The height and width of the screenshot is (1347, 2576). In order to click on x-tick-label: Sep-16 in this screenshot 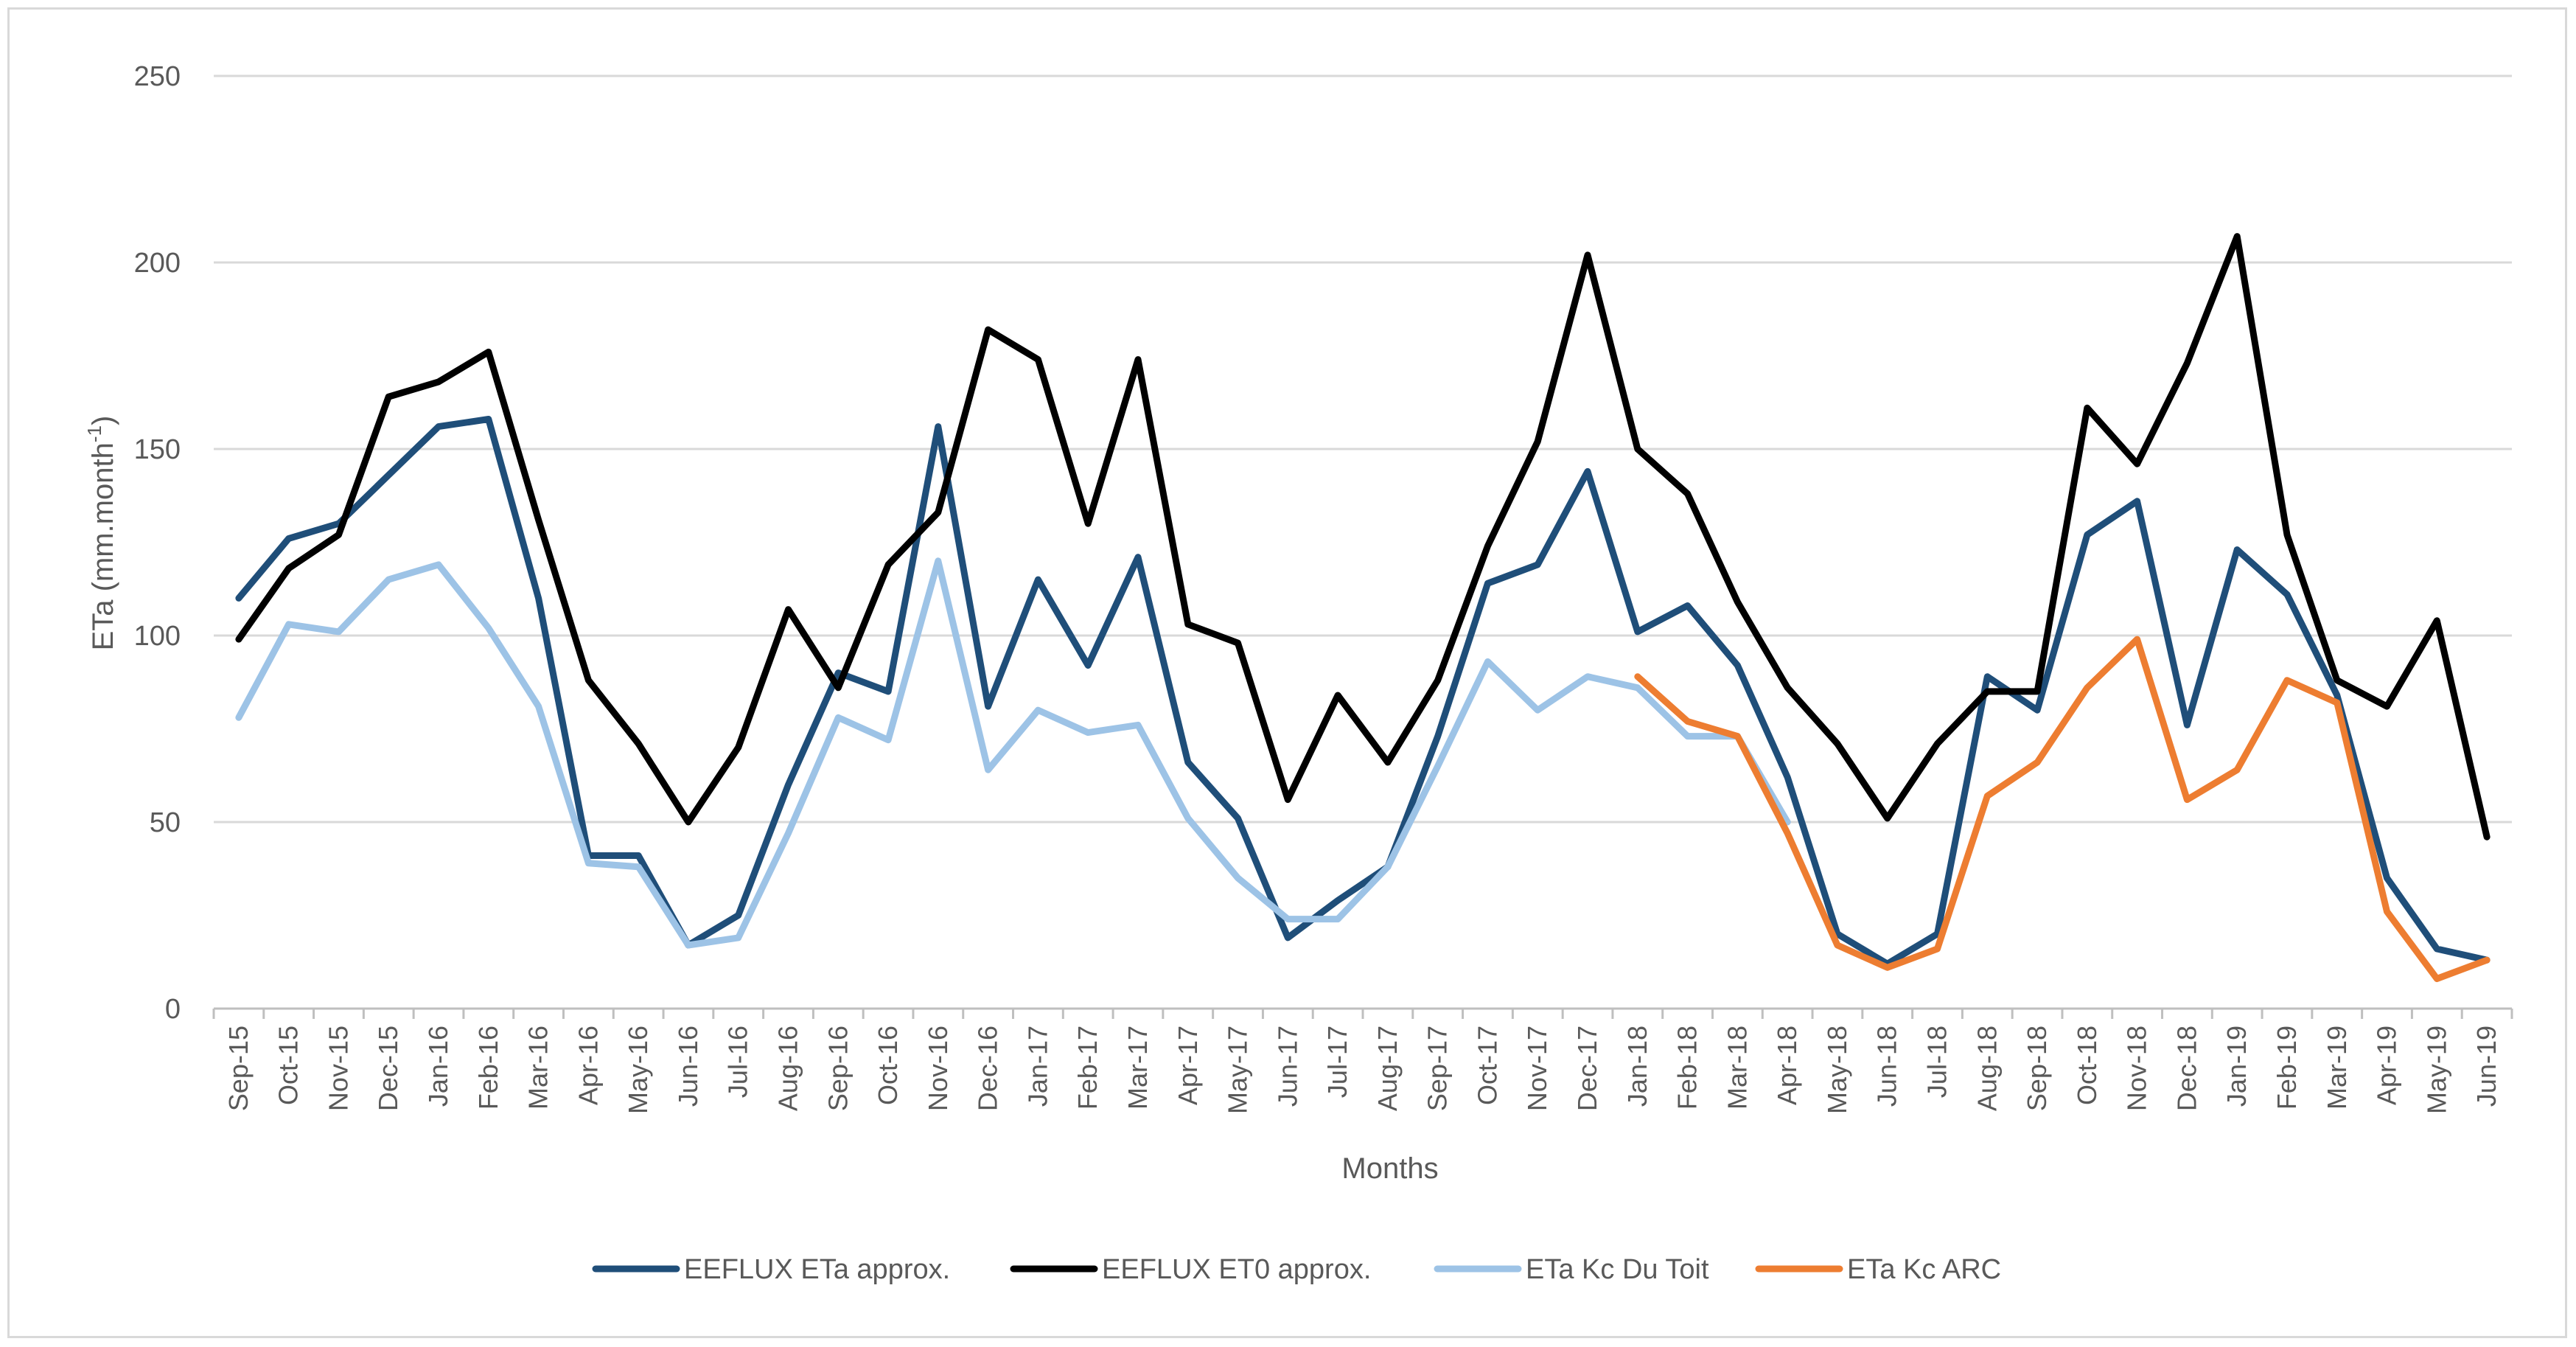, I will do `click(838, 1068)`.